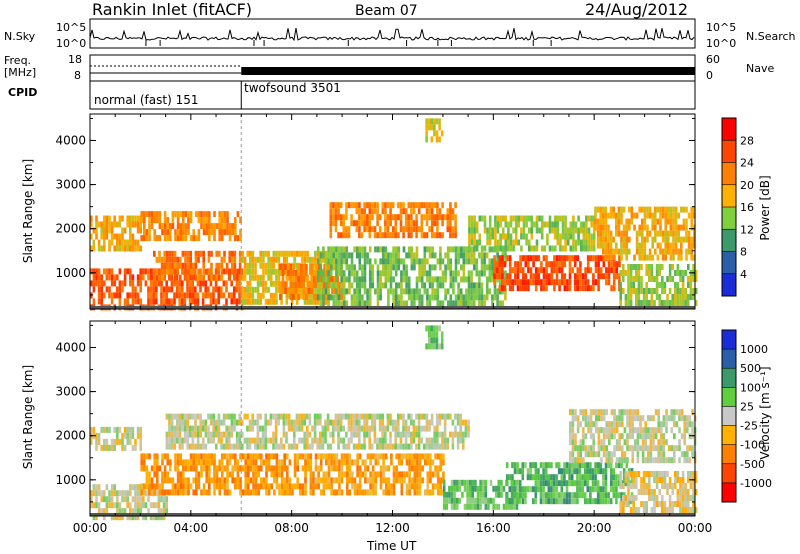 This screenshot has width=800, height=554. I want to click on power-colorbar-tick-label: 12, so click(747, 229).